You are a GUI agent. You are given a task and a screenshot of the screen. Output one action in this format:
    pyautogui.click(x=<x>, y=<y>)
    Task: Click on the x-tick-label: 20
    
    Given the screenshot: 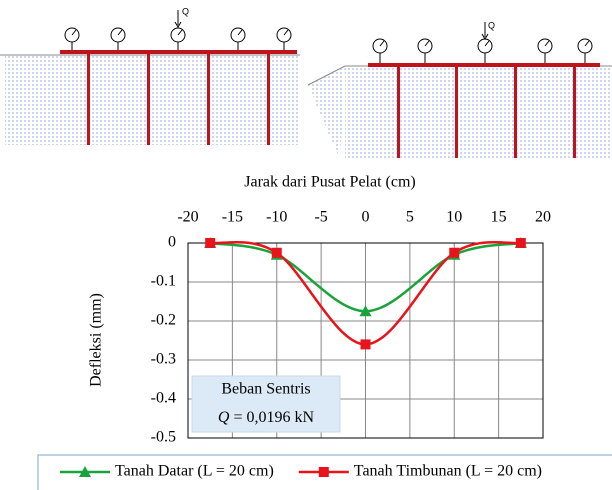 What is the action you would take?
    pyautogui.click(x=543, y=217)
    